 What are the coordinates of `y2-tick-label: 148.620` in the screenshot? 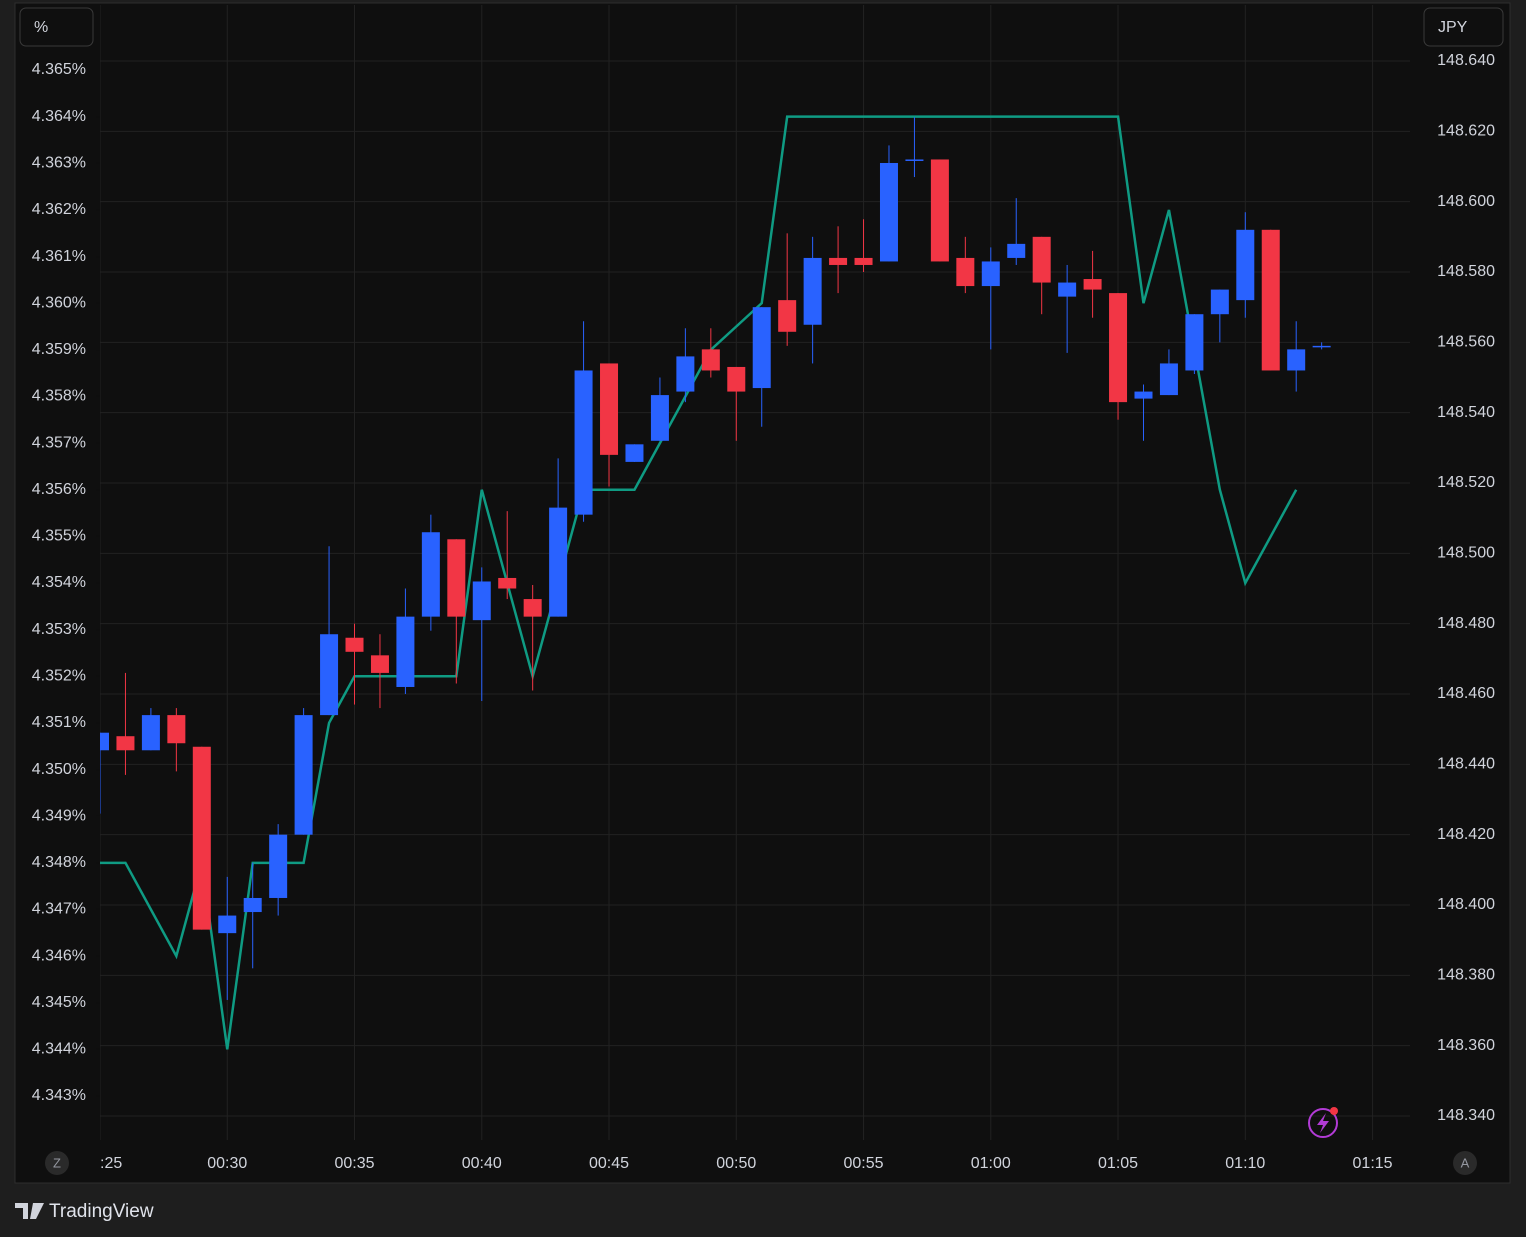 It's located at (1466, 131).